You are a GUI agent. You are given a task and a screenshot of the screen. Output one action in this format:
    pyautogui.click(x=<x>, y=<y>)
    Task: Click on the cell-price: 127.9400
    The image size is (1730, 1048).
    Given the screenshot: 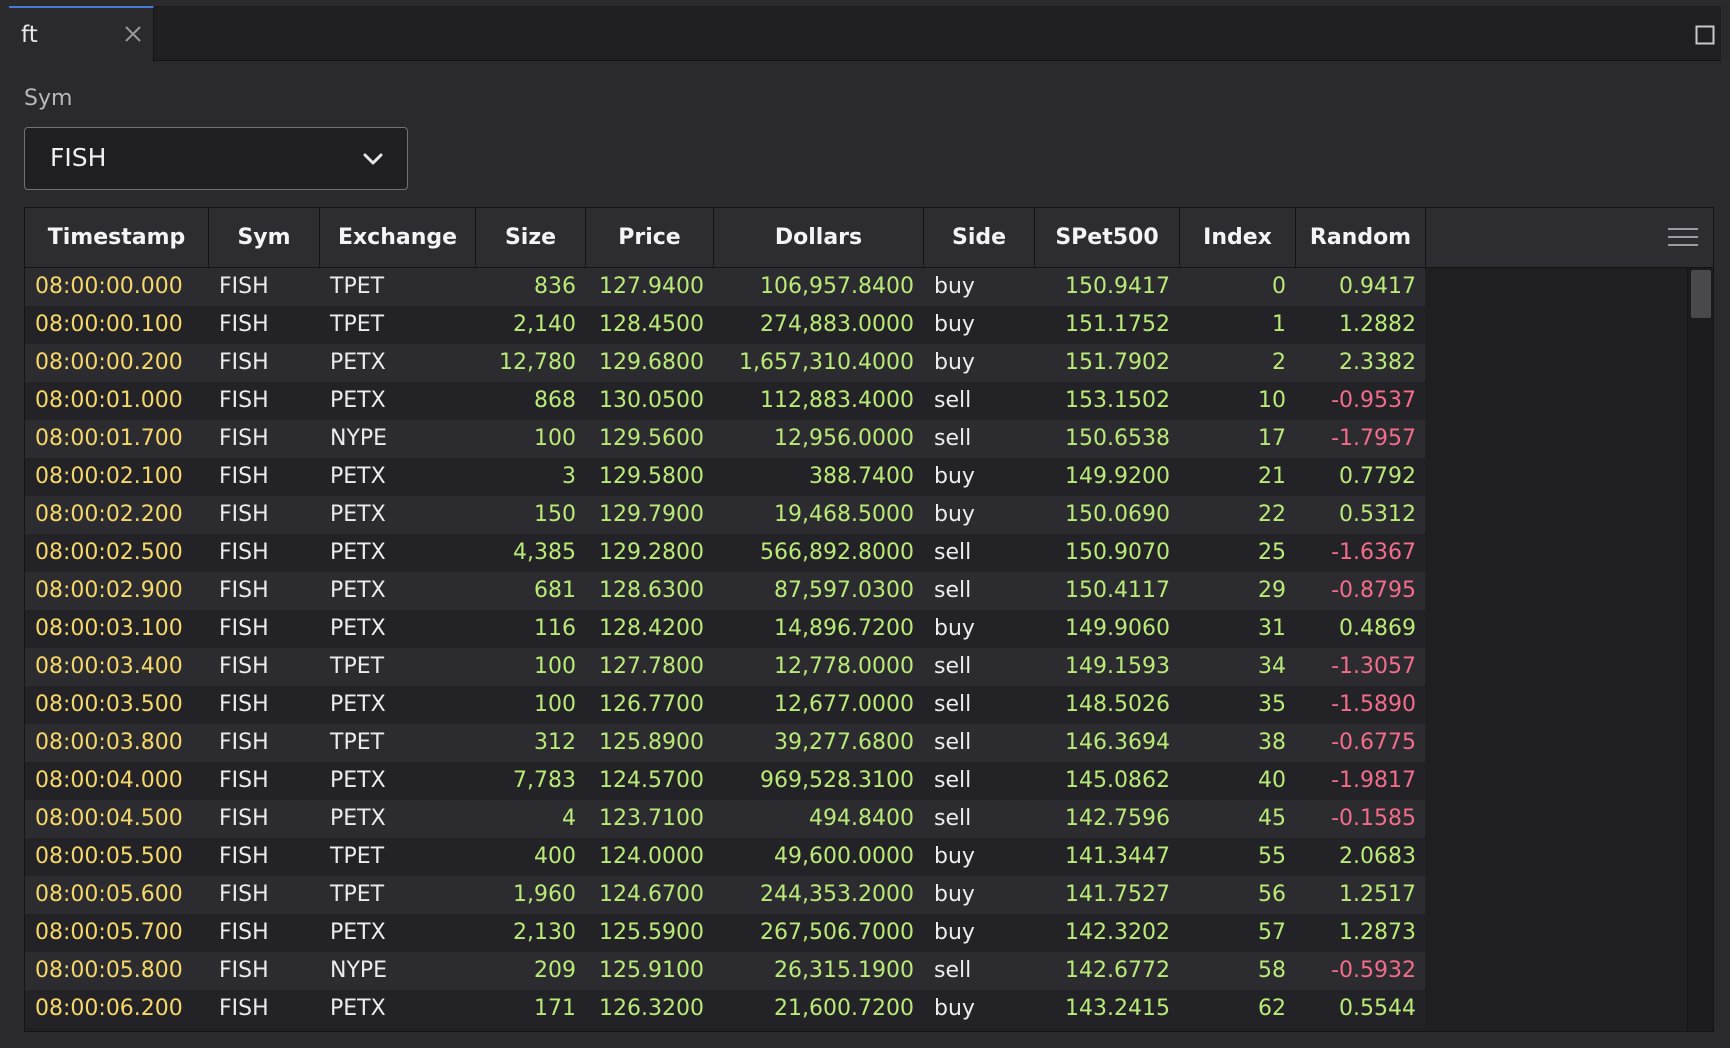 What is the action you would take?
    pyautogui.click(x=651, y=286)
    